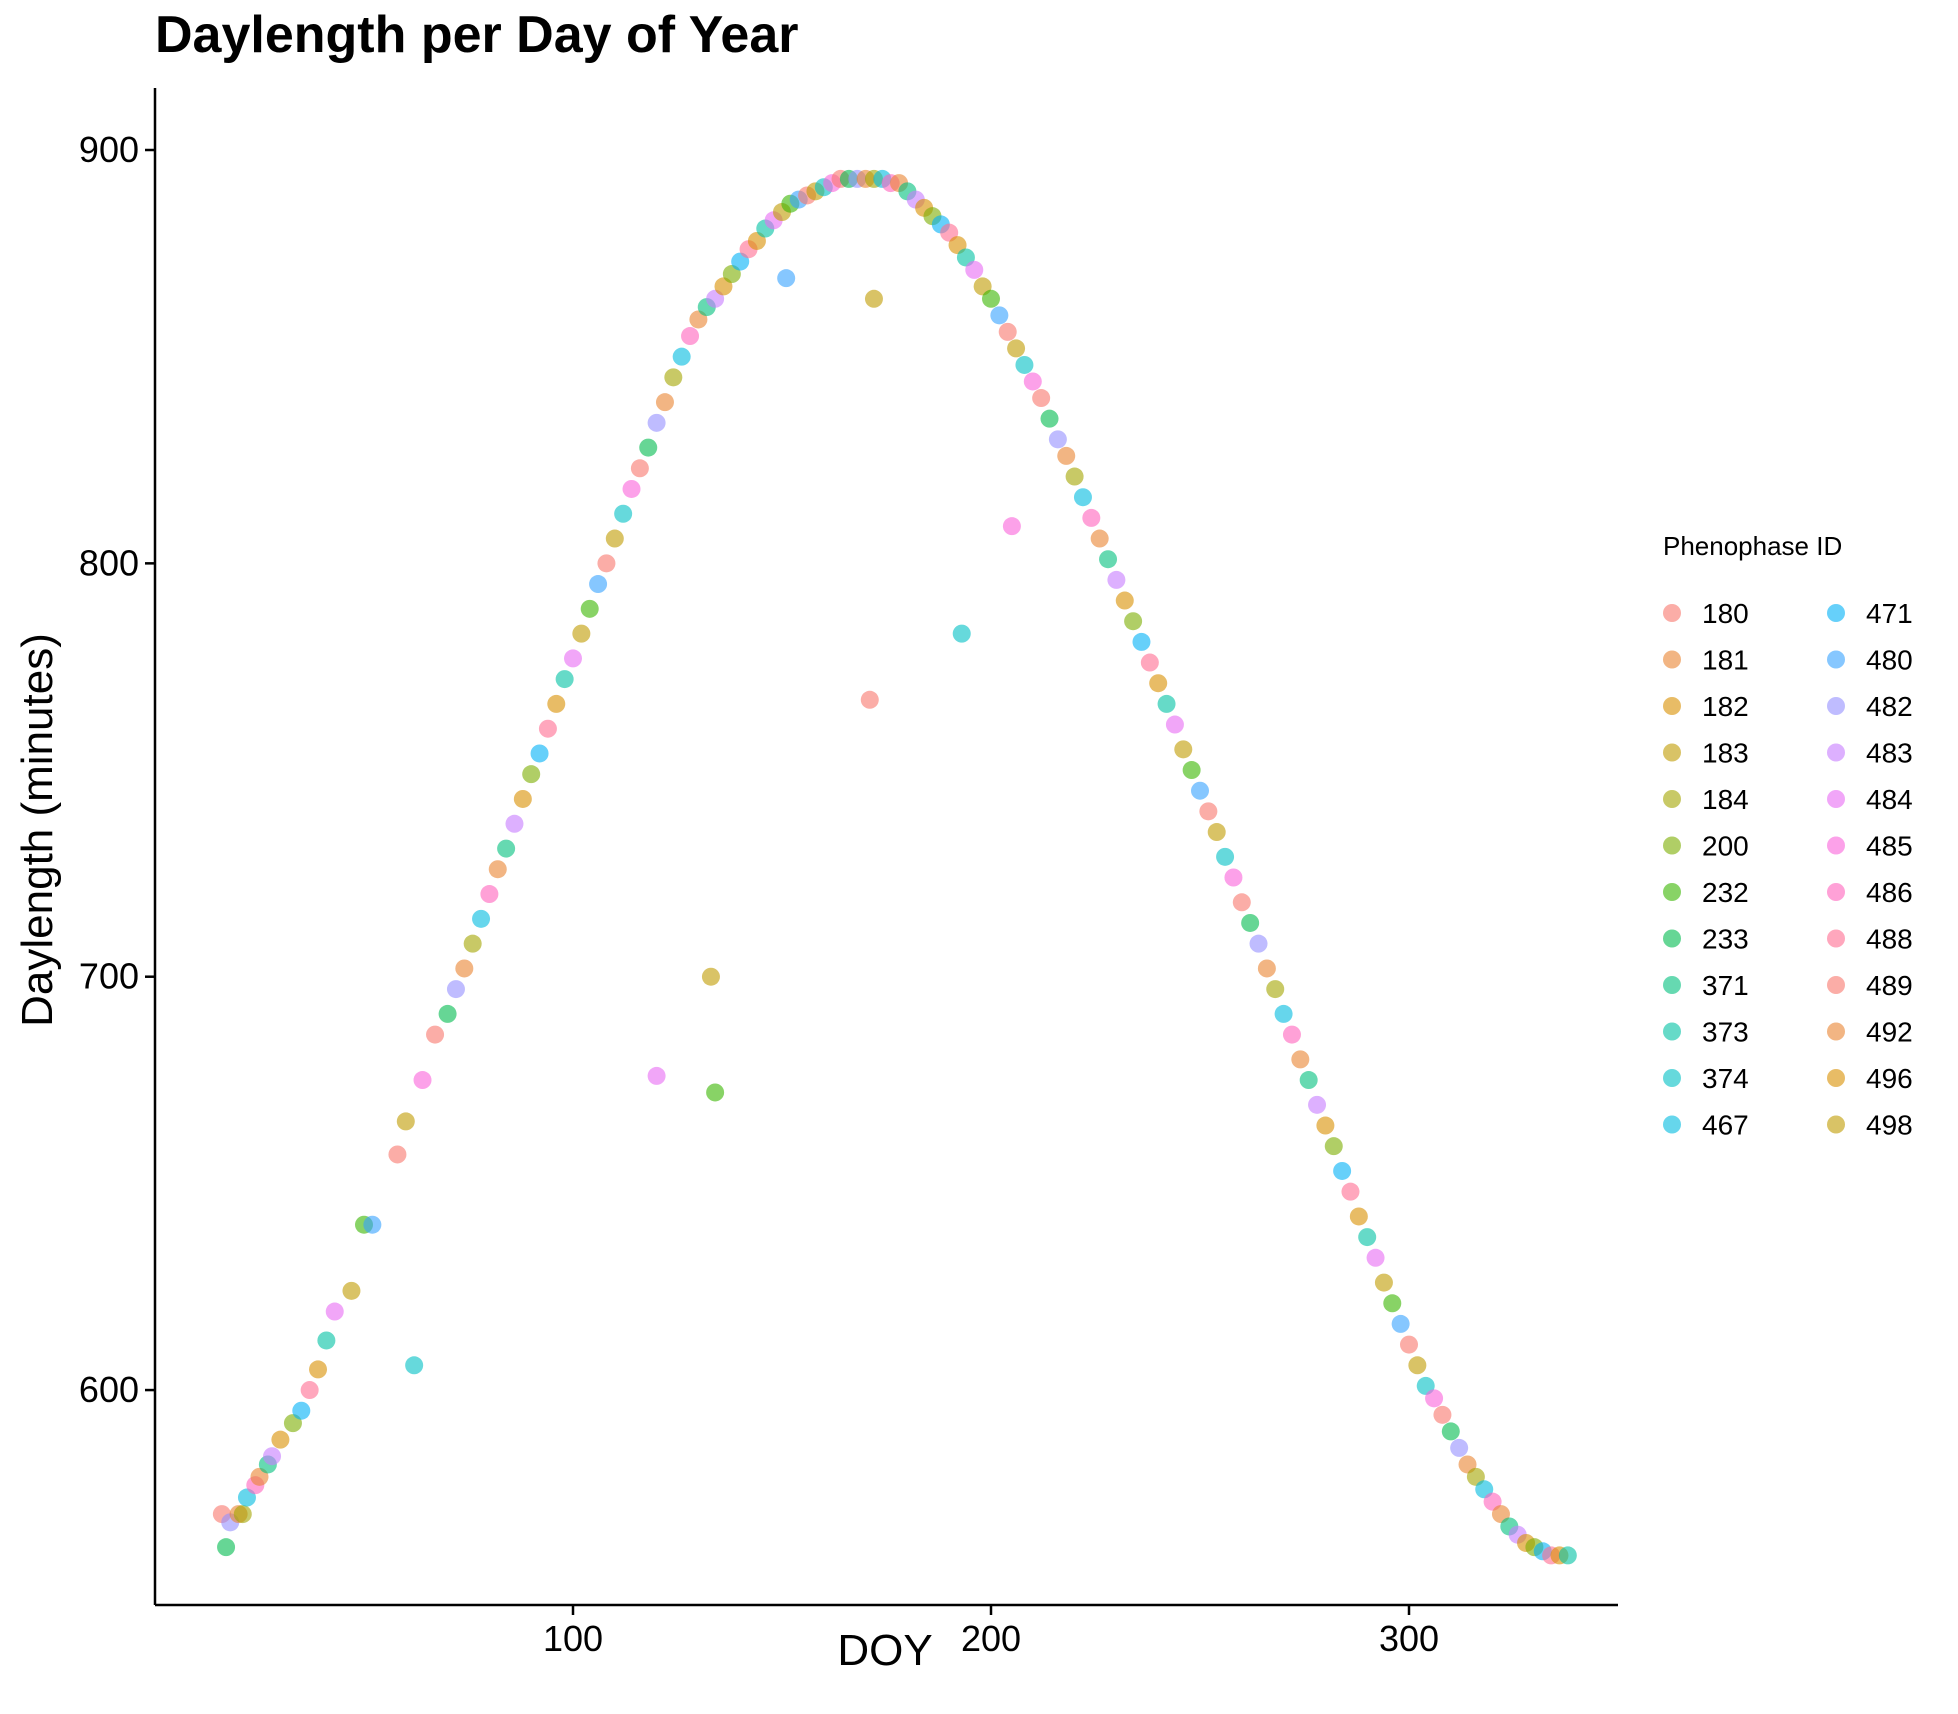 This screenshot has width=1958, height=1714. Describe the element at coordinates (1889, 1032) in the screenshot. I see `legend-label: 492` at that location.